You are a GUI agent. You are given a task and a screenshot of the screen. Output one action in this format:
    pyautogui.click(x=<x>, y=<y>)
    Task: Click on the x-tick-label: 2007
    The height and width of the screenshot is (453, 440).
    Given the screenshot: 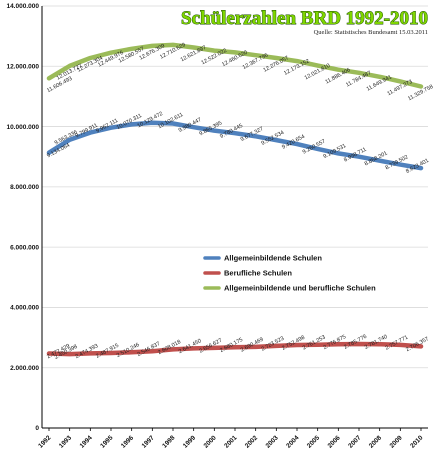 What is the action you would take?
    pyautogui.click(x=354, y=441)
    